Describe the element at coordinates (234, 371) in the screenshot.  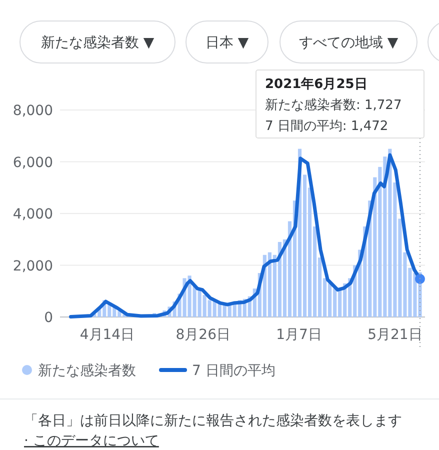
I see `legend-label: 7 日間の平均` at that location.